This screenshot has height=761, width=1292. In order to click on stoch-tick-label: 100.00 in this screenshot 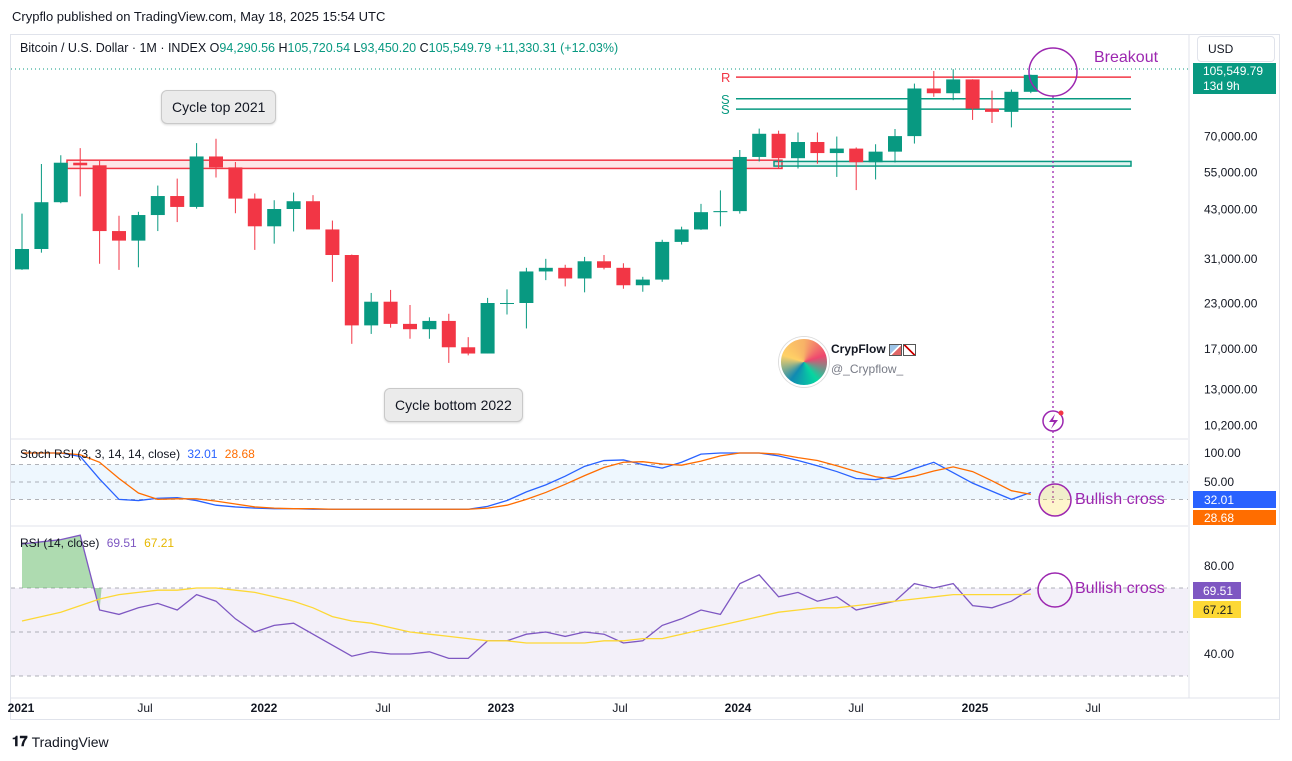, I will do `click(1222, 453)`.